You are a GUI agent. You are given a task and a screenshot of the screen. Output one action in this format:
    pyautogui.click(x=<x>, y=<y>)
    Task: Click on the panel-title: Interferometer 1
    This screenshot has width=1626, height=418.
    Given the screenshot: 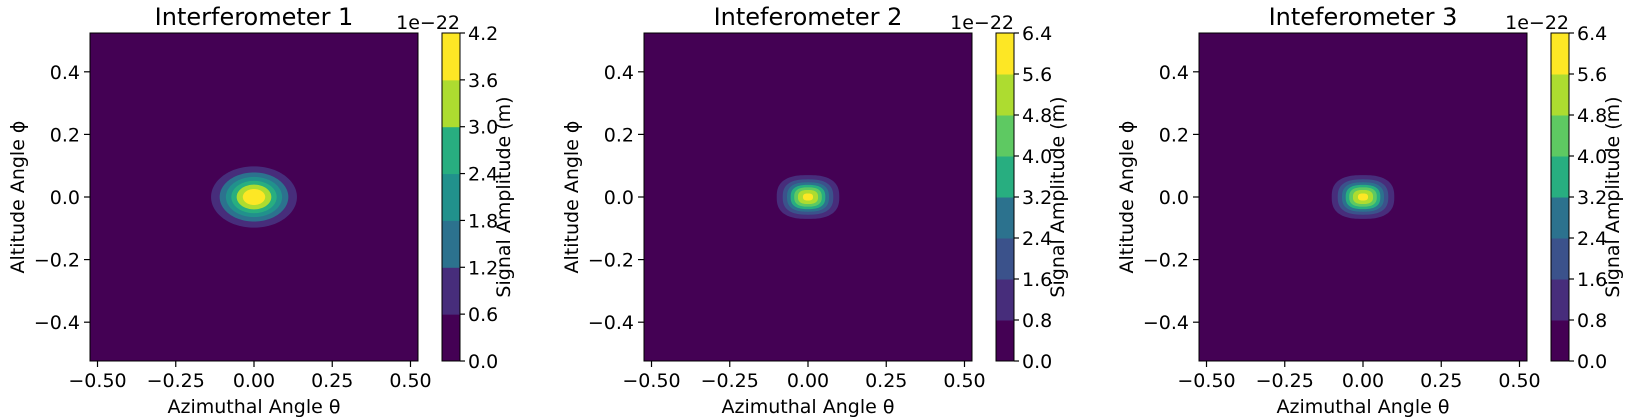 What is the action you would take?
    pyautogui.click(x=254, y=17)
    